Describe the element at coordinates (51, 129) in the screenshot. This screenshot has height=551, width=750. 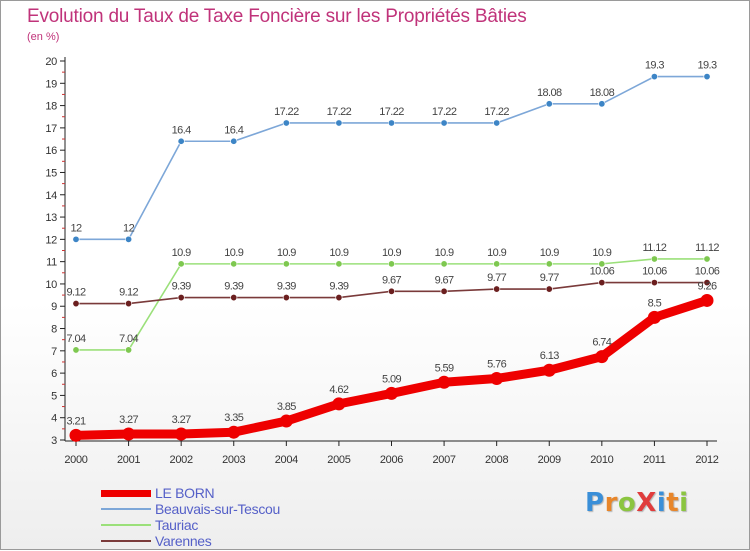
I see `y-tick-label: 17` at that location.